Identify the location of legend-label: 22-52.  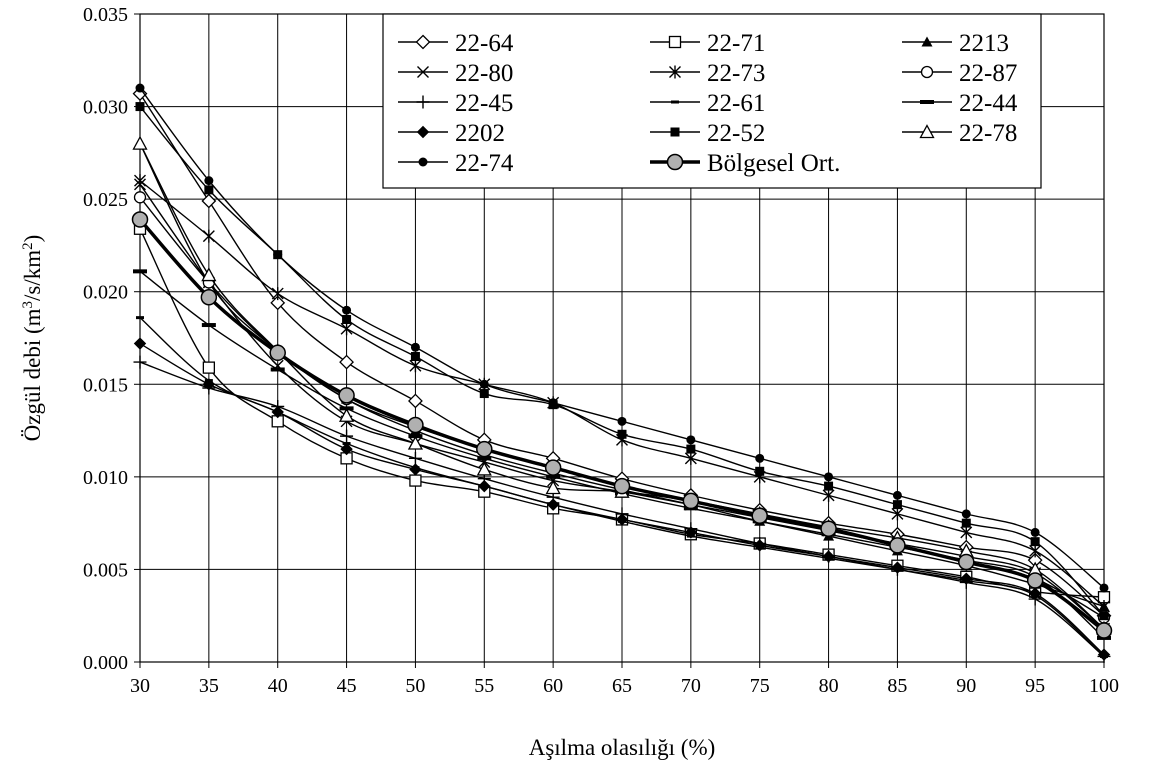
(736, 133).